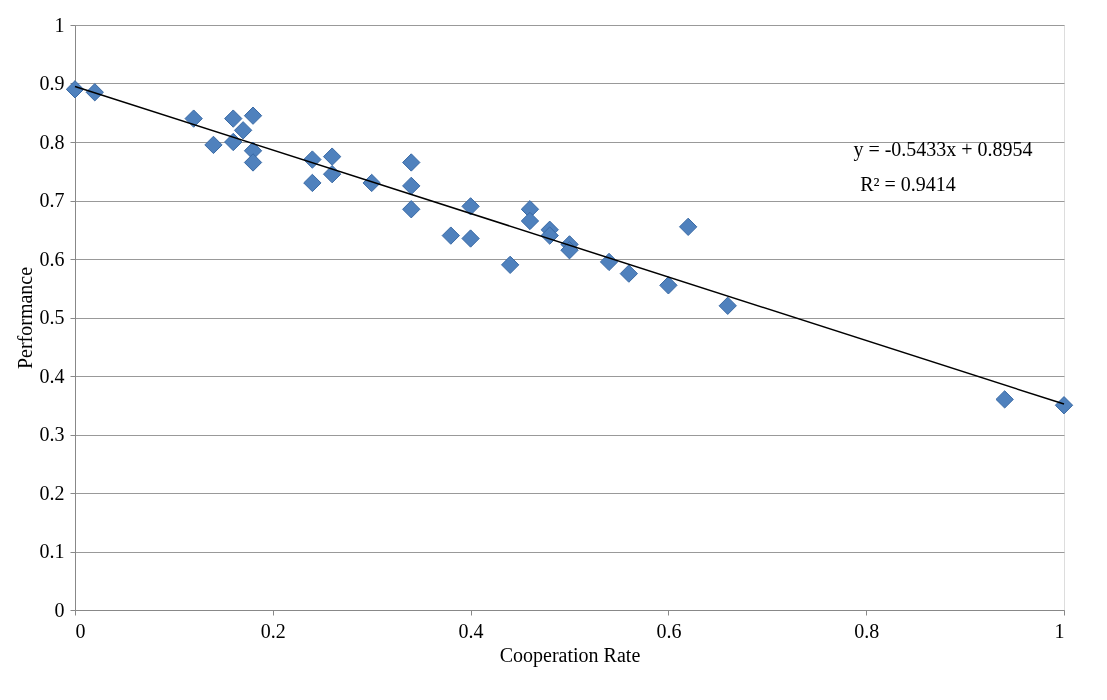 This screenshot has width=1107, height=700. Describe the element at coordinates (52, 200) in the screenshot. I see `y-tick-label: 0.7` at that location.